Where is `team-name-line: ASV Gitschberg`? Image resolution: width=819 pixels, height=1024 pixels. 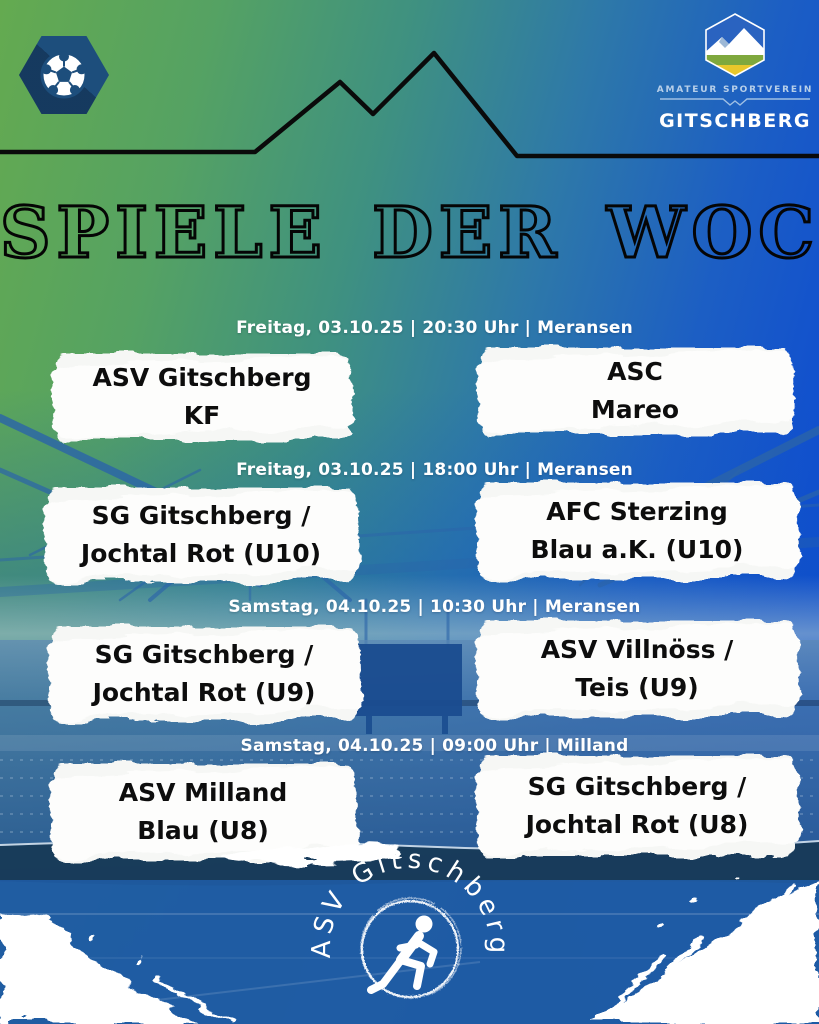
team-name-line: ASV Gitschberg is located at coordinates (202, 377).